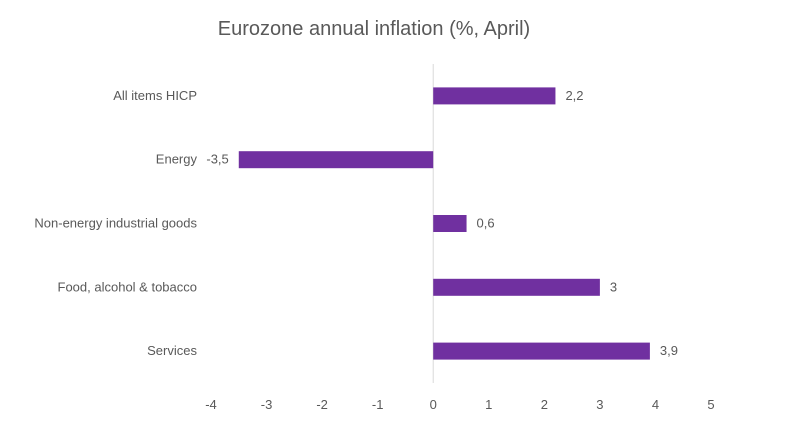 This screenshot has width=807, height=427. Describe the element at coordinates (177, 159) in the screenshot. I see `category-label-1: Energy` at that location.